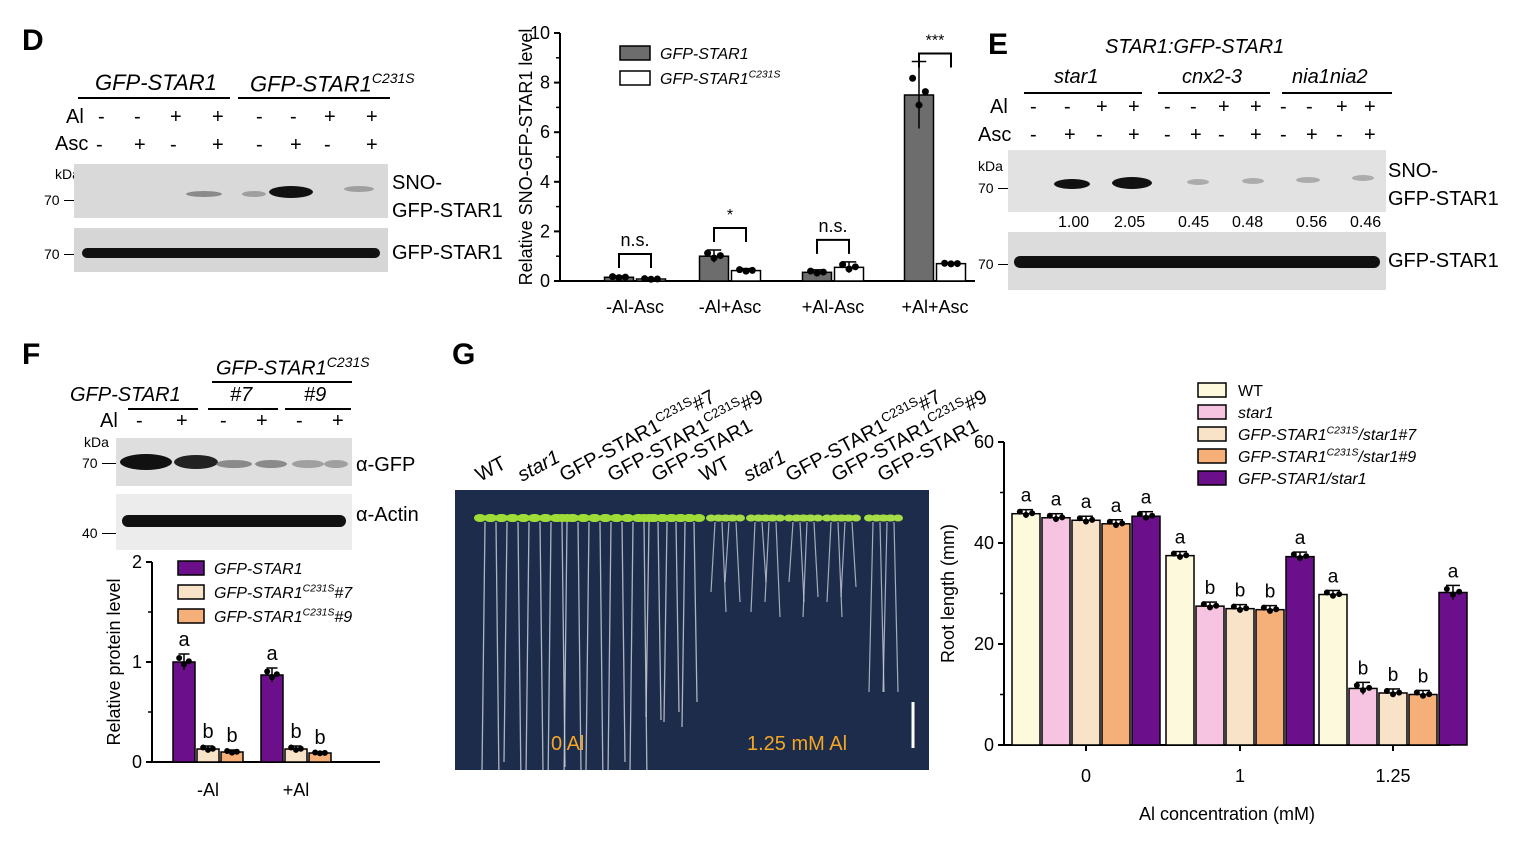 The height and width of the screenshot is (847, 1528). What do you see at coordinates (140, 145) in the screenshot?
I see `d-asc-sign: +` at bounding box center [140, 145].